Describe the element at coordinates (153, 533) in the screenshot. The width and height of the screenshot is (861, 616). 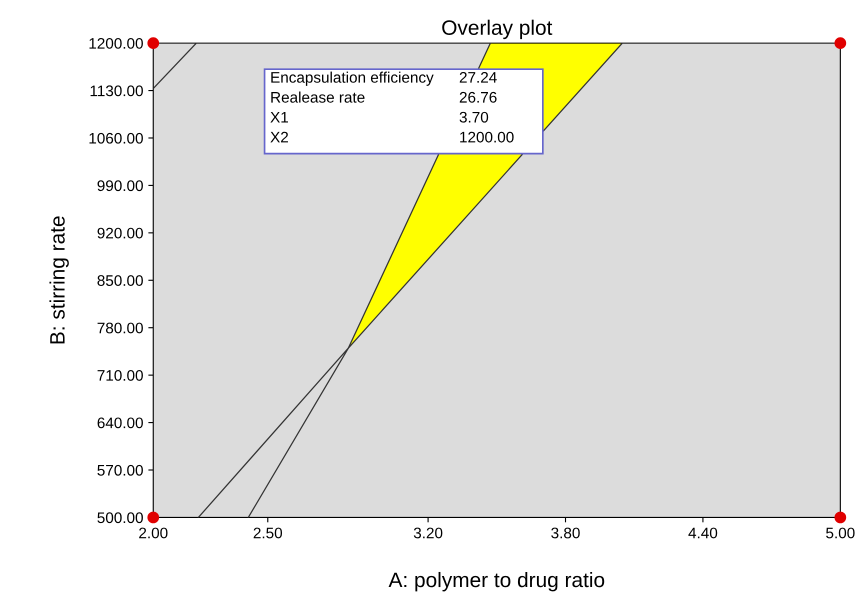
I see `x-tick-label: 2.00` at that location.